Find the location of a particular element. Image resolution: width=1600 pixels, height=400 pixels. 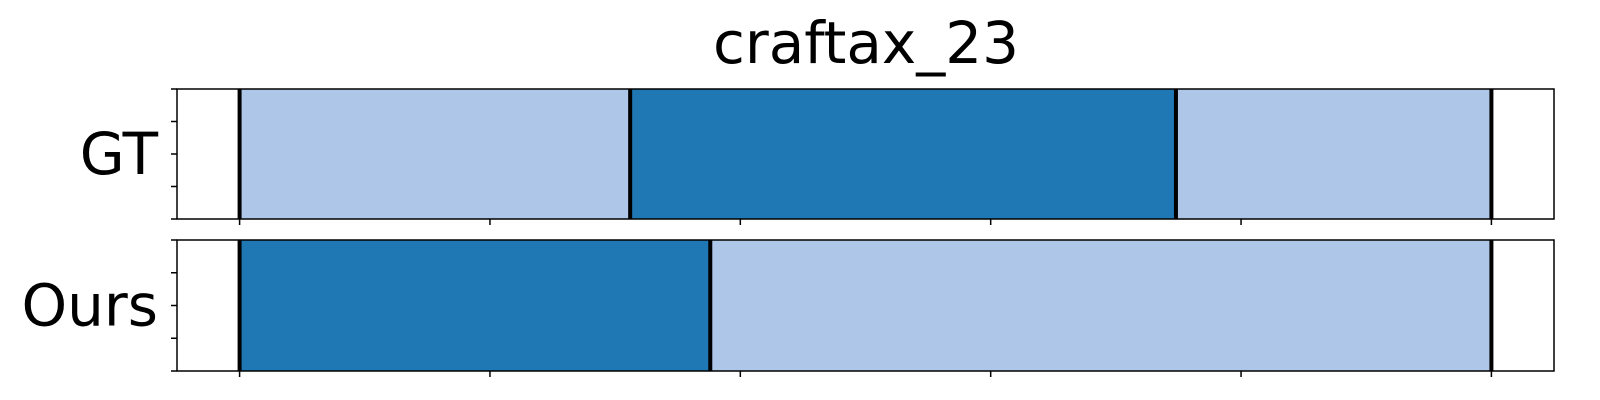

row-label-ours: Ours is located at coordinates (90, 306).